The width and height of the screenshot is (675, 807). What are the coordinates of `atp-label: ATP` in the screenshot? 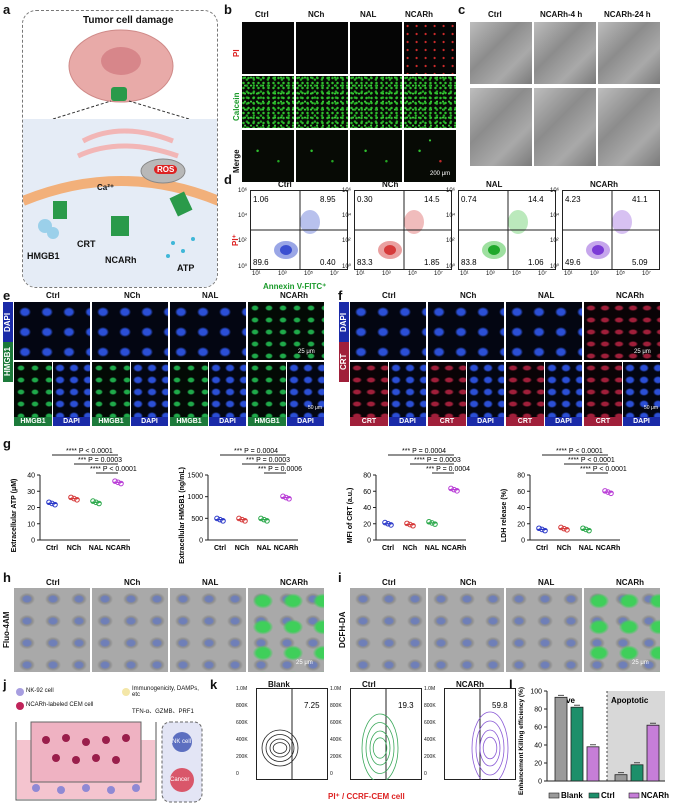 It's located at (186, 268).